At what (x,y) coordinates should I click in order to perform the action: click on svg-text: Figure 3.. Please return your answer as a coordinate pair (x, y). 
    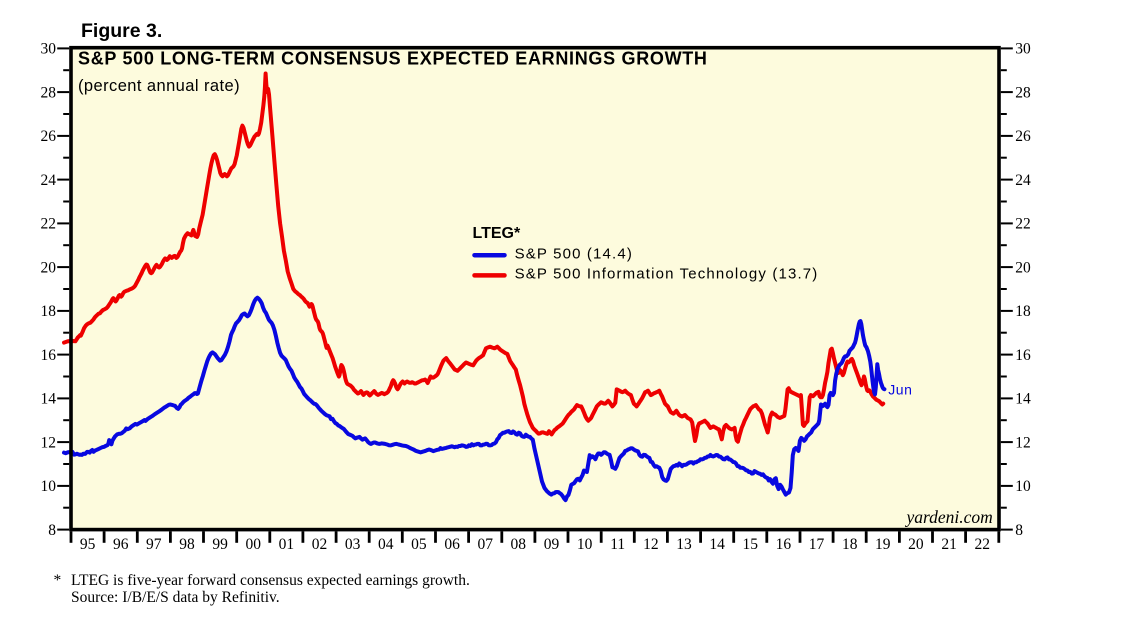
    Looking at the image, I should click on (121, 31).